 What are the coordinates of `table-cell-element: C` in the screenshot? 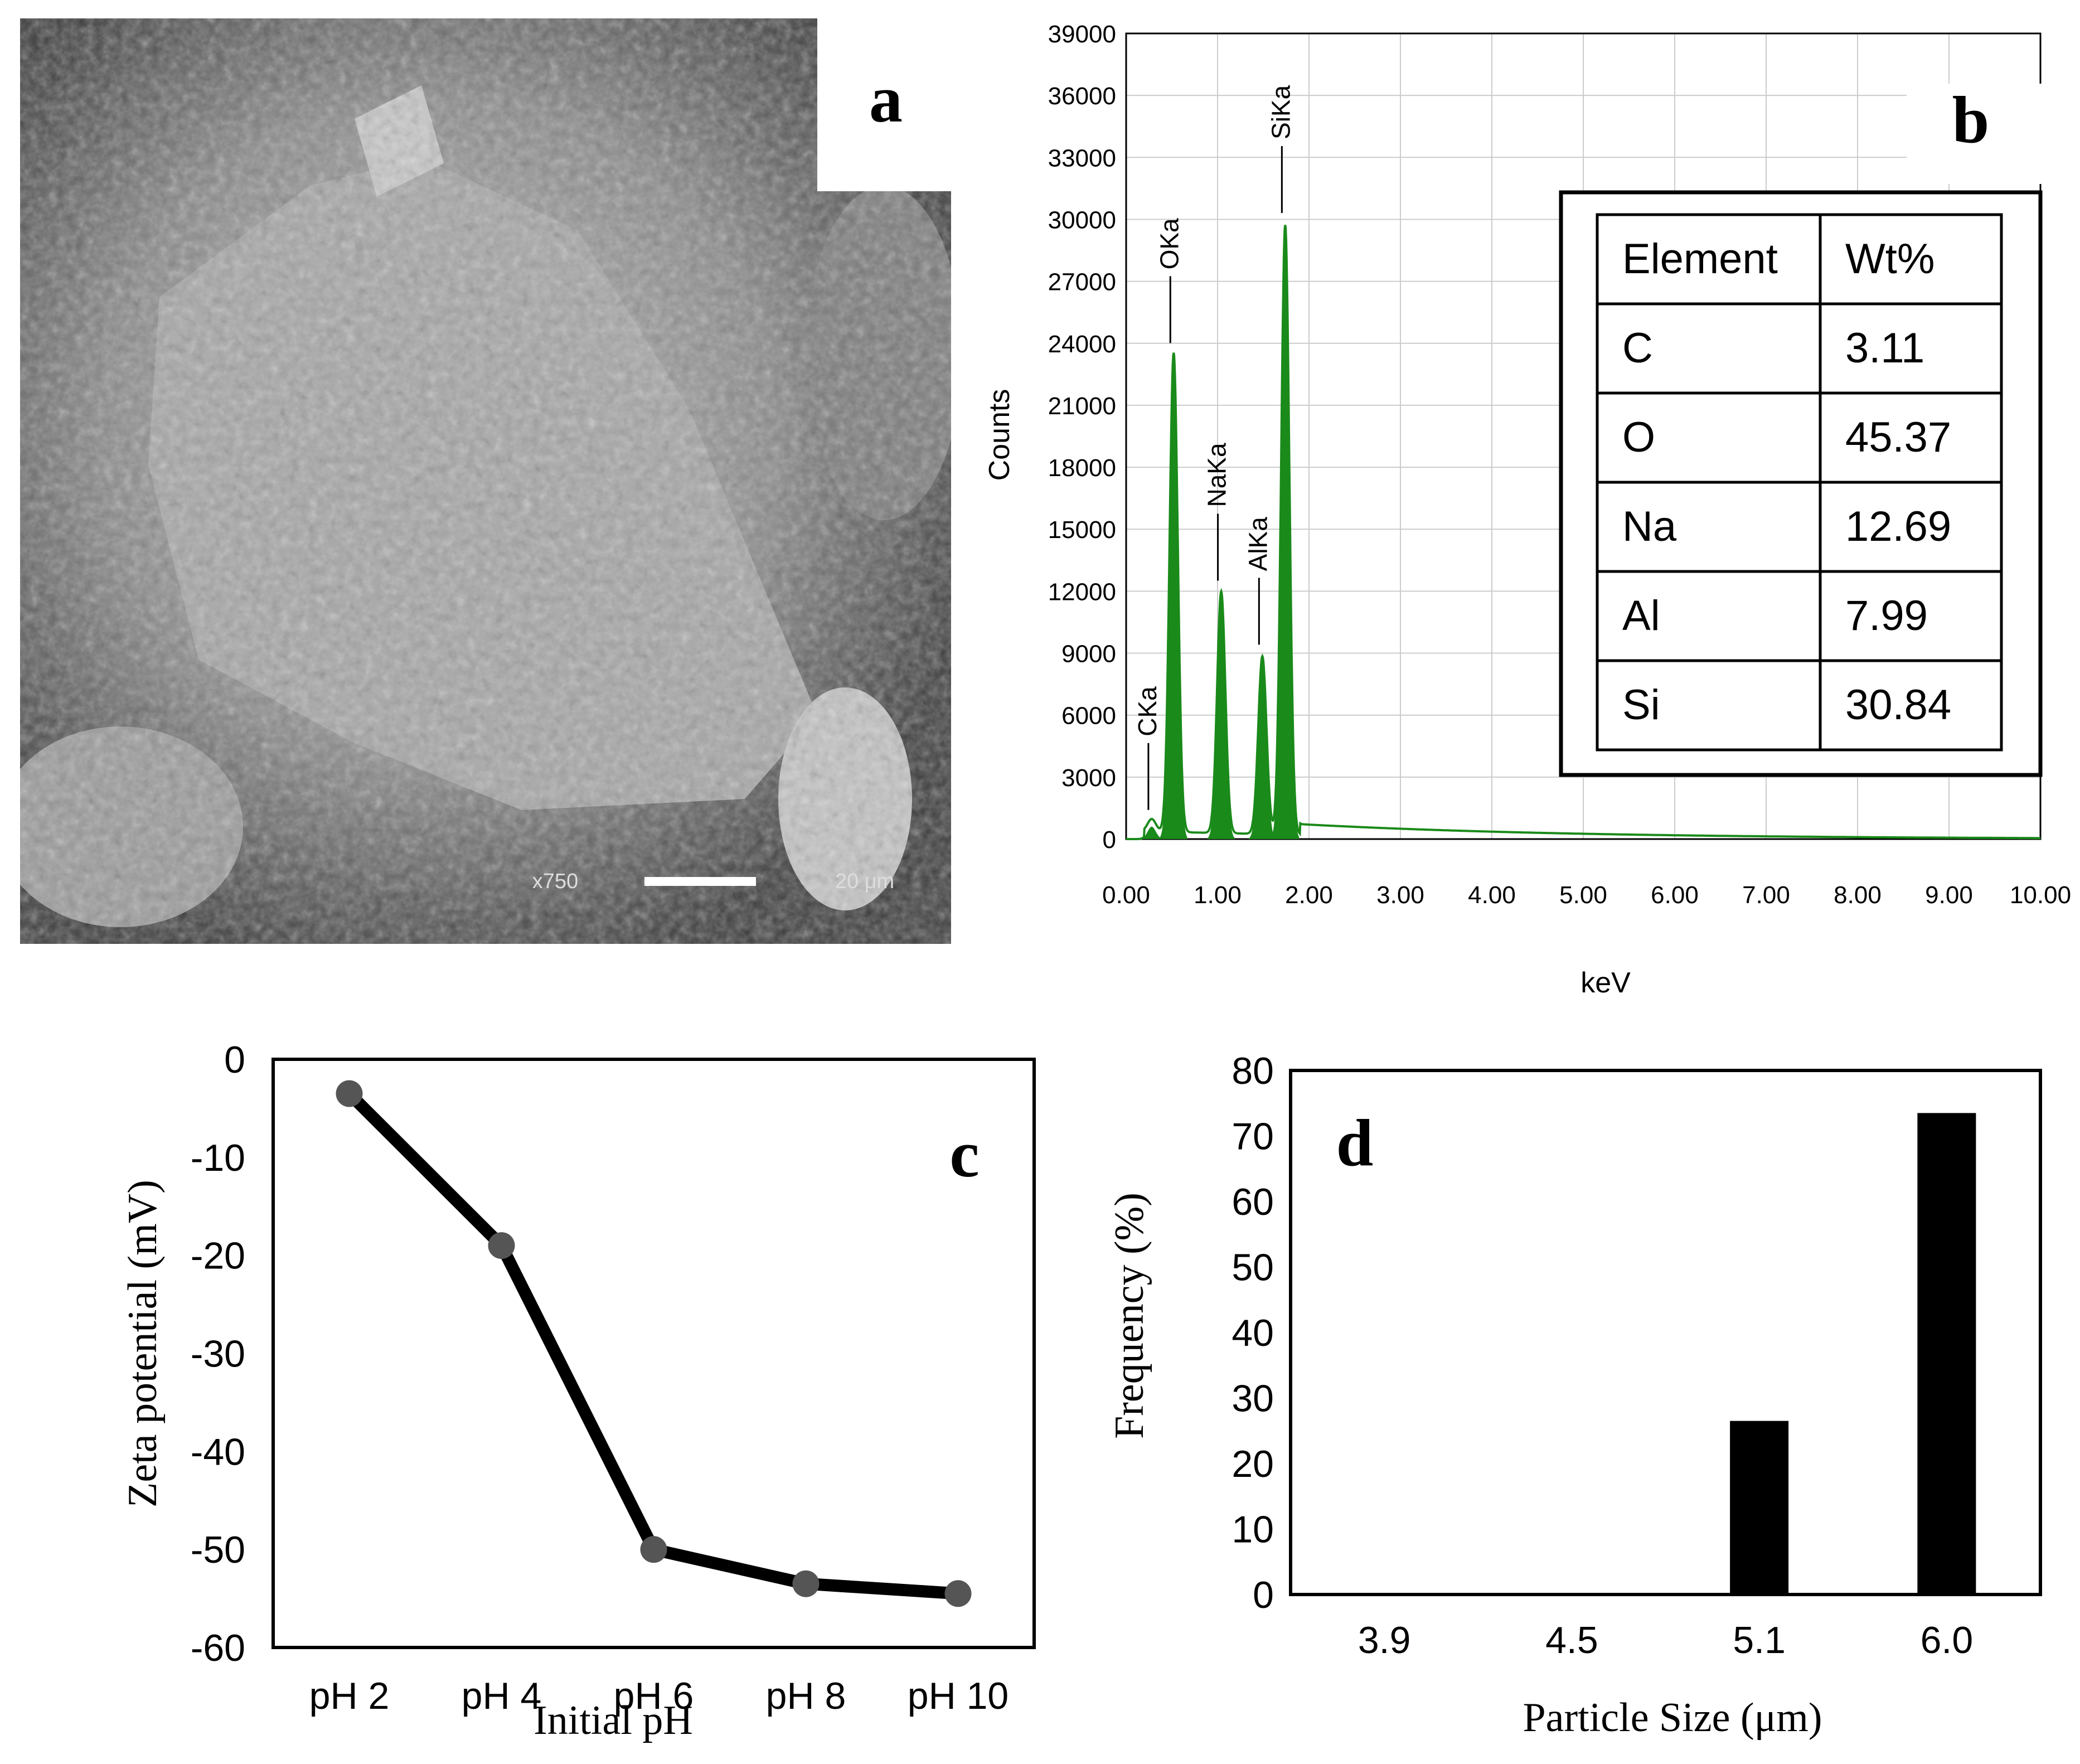 It's located at (1637, 348).